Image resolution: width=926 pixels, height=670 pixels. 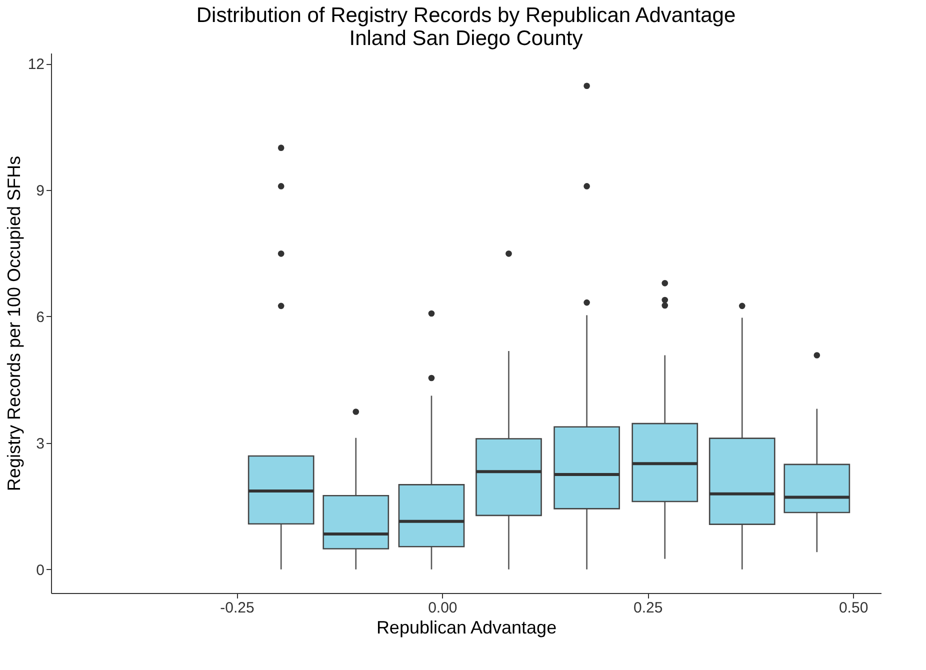 What do you see at coordinates (466, 38) in the screenshot?
I see `text: Inland San Diego County` at bounding box center [466, 38].